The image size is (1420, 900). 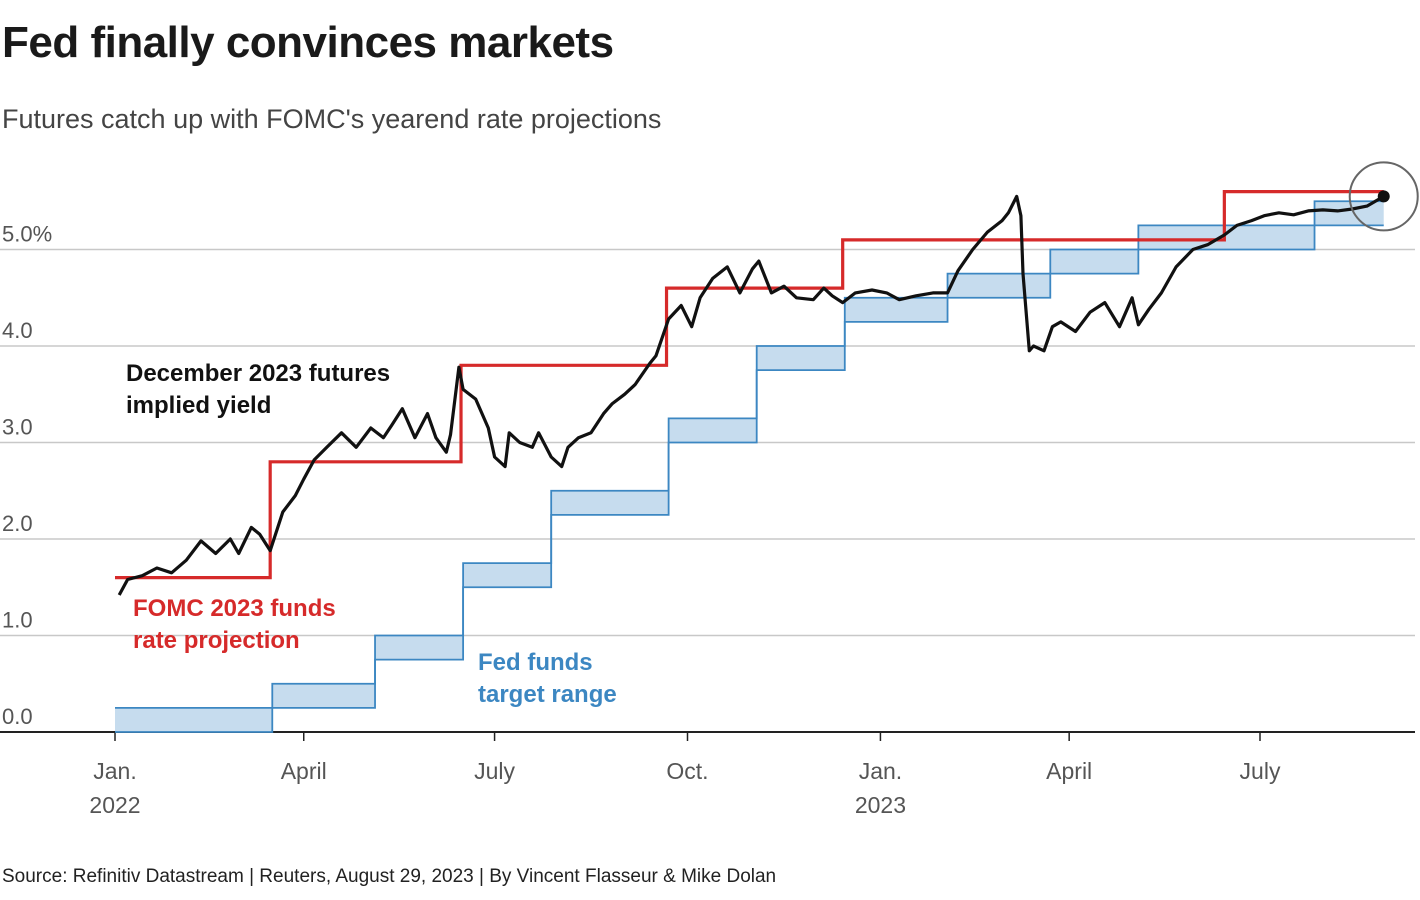 What do you see at coordinates (27, 234) in the screenshot?
I see `y-tick-label: 5.0%` at bounding box center [27, 234].